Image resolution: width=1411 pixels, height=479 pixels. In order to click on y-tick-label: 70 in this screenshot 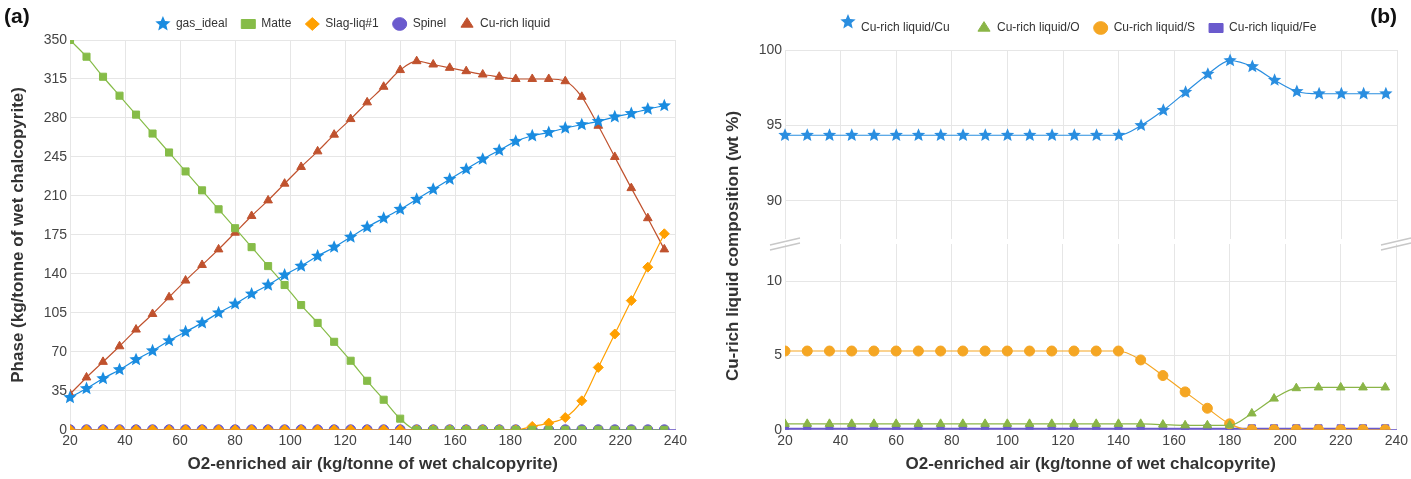, I will do `click(59, 350)`.